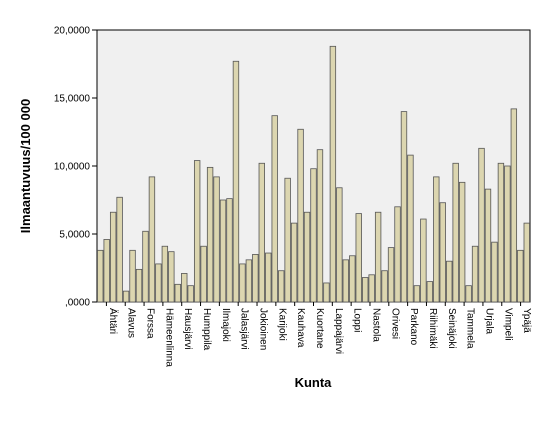 Image resolution: width=560 pixels, height=434 pixels. I want to click on x-tick-label: Alavus, so click(131, 323).